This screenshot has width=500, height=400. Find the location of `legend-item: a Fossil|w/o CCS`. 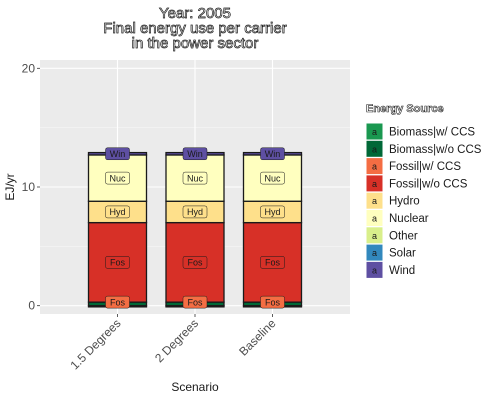

legend-item: a Fossil|w/o CCS is located at coordinates (416, 183).